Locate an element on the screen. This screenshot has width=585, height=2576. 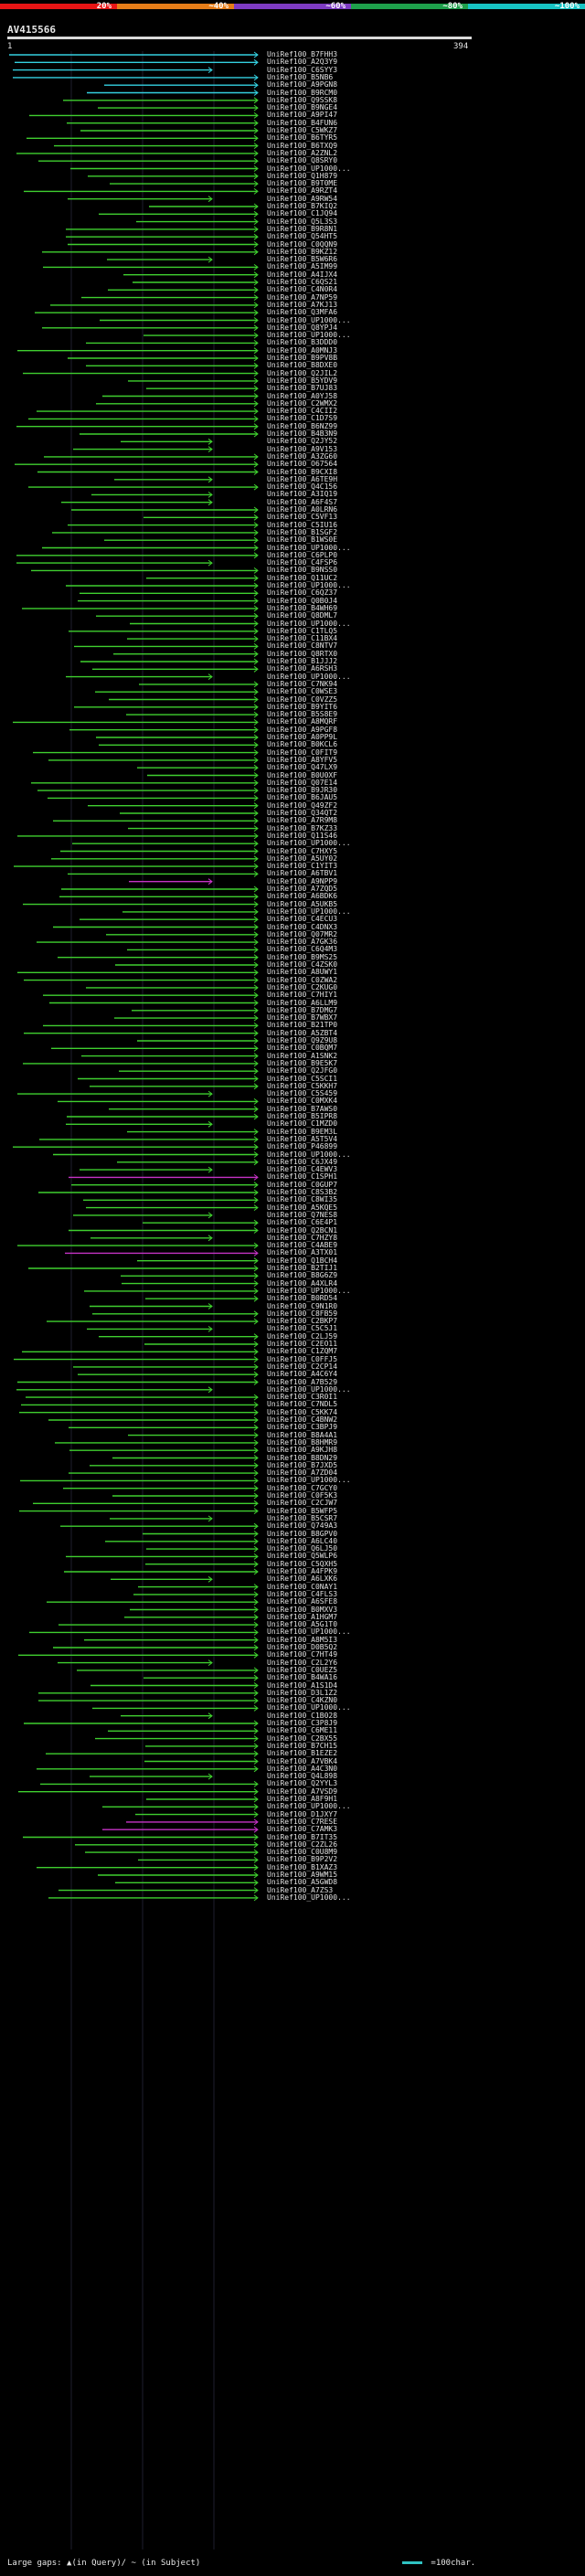
hit-name-link: UniRef100_C0UEZ5 is located at coordinates (302, 1669).